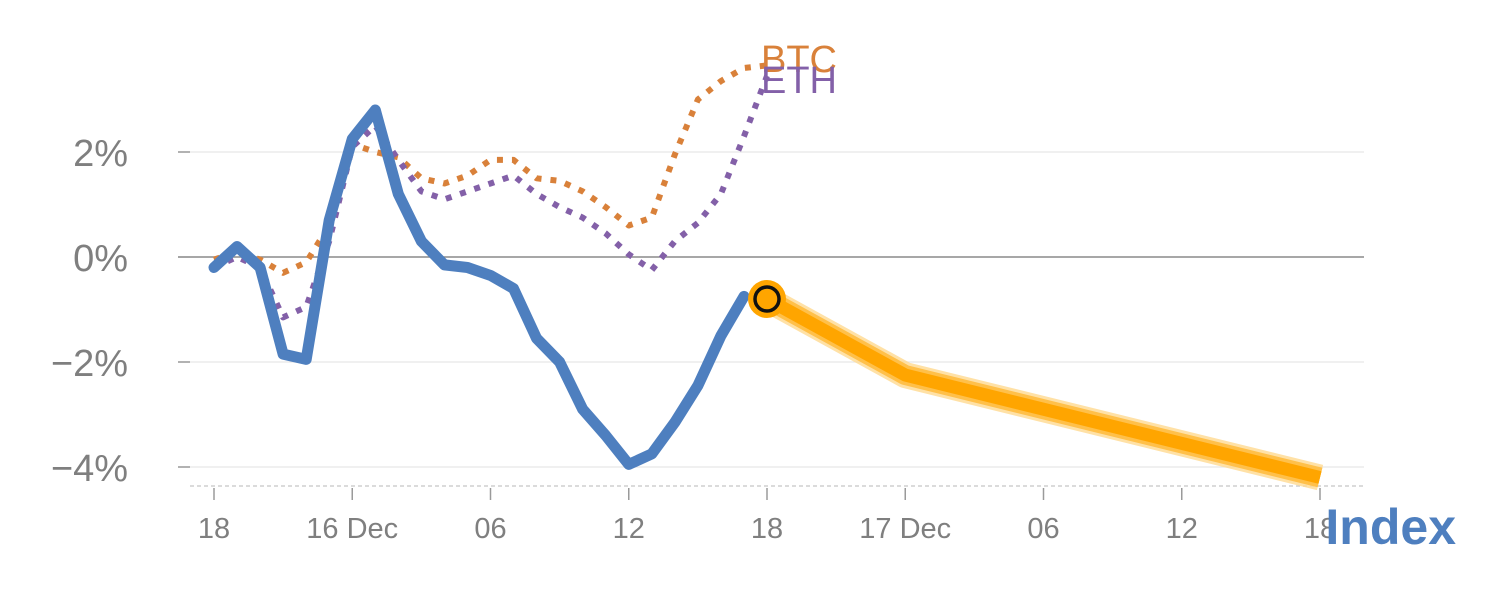 This screenshot has height=600, width=1500. Describe the element at coordinates (799, 81) in the screenshot. I see `series-label-eth: ETH` at that location.